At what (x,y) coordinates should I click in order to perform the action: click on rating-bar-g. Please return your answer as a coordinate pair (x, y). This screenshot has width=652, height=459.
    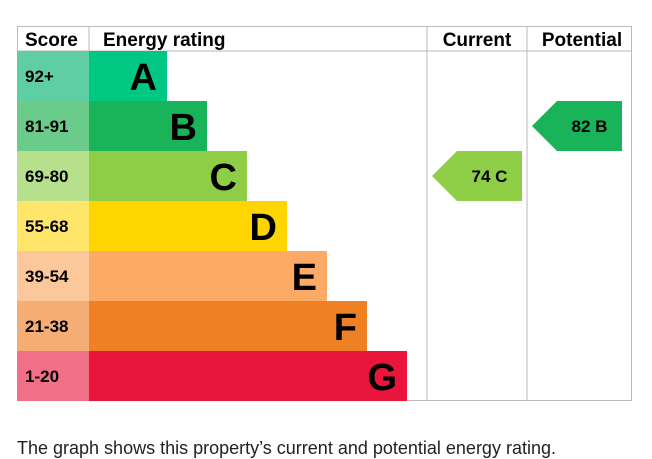
    Looking at the image, I should click on (248, 376).